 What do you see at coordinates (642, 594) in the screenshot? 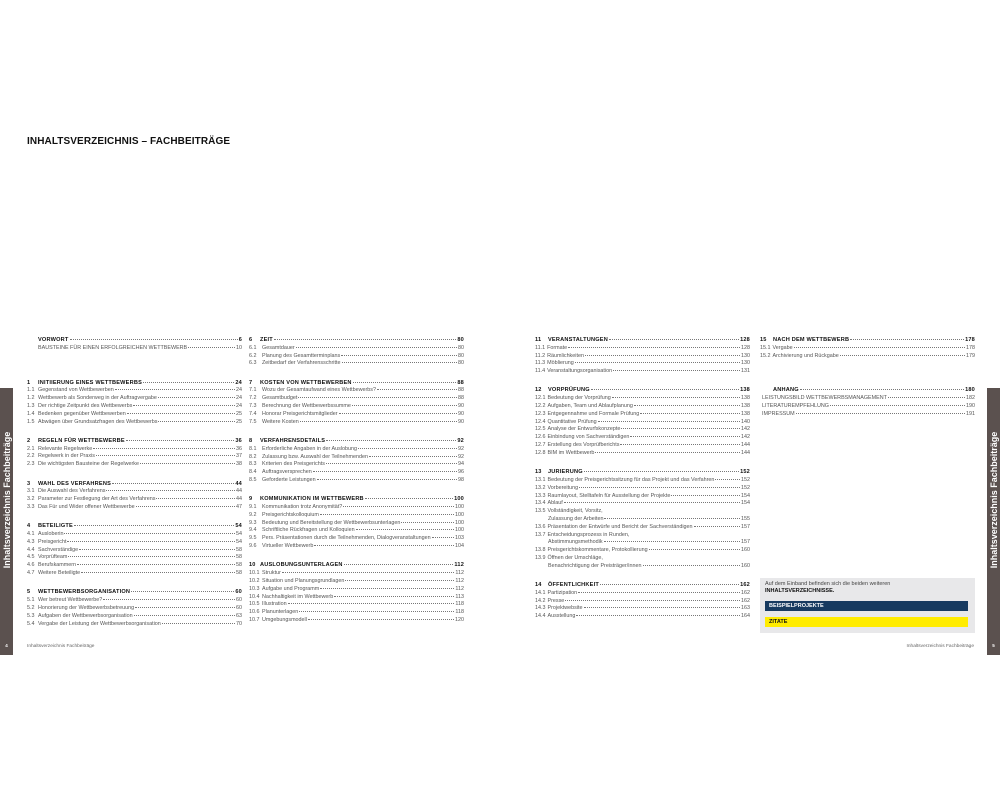
I see `toc-entry: 14.1 Partizipation 162` at bounding box center [642, 594].